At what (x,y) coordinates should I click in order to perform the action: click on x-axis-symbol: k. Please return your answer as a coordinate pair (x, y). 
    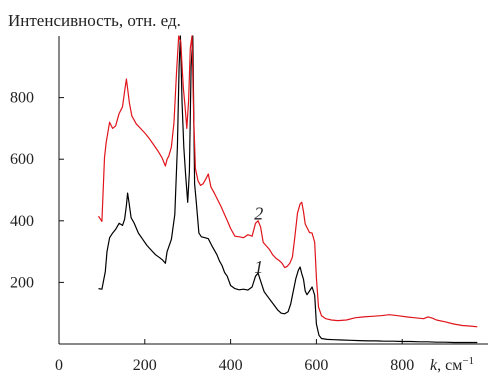
    Looking at the image, I should click on (434, 365).